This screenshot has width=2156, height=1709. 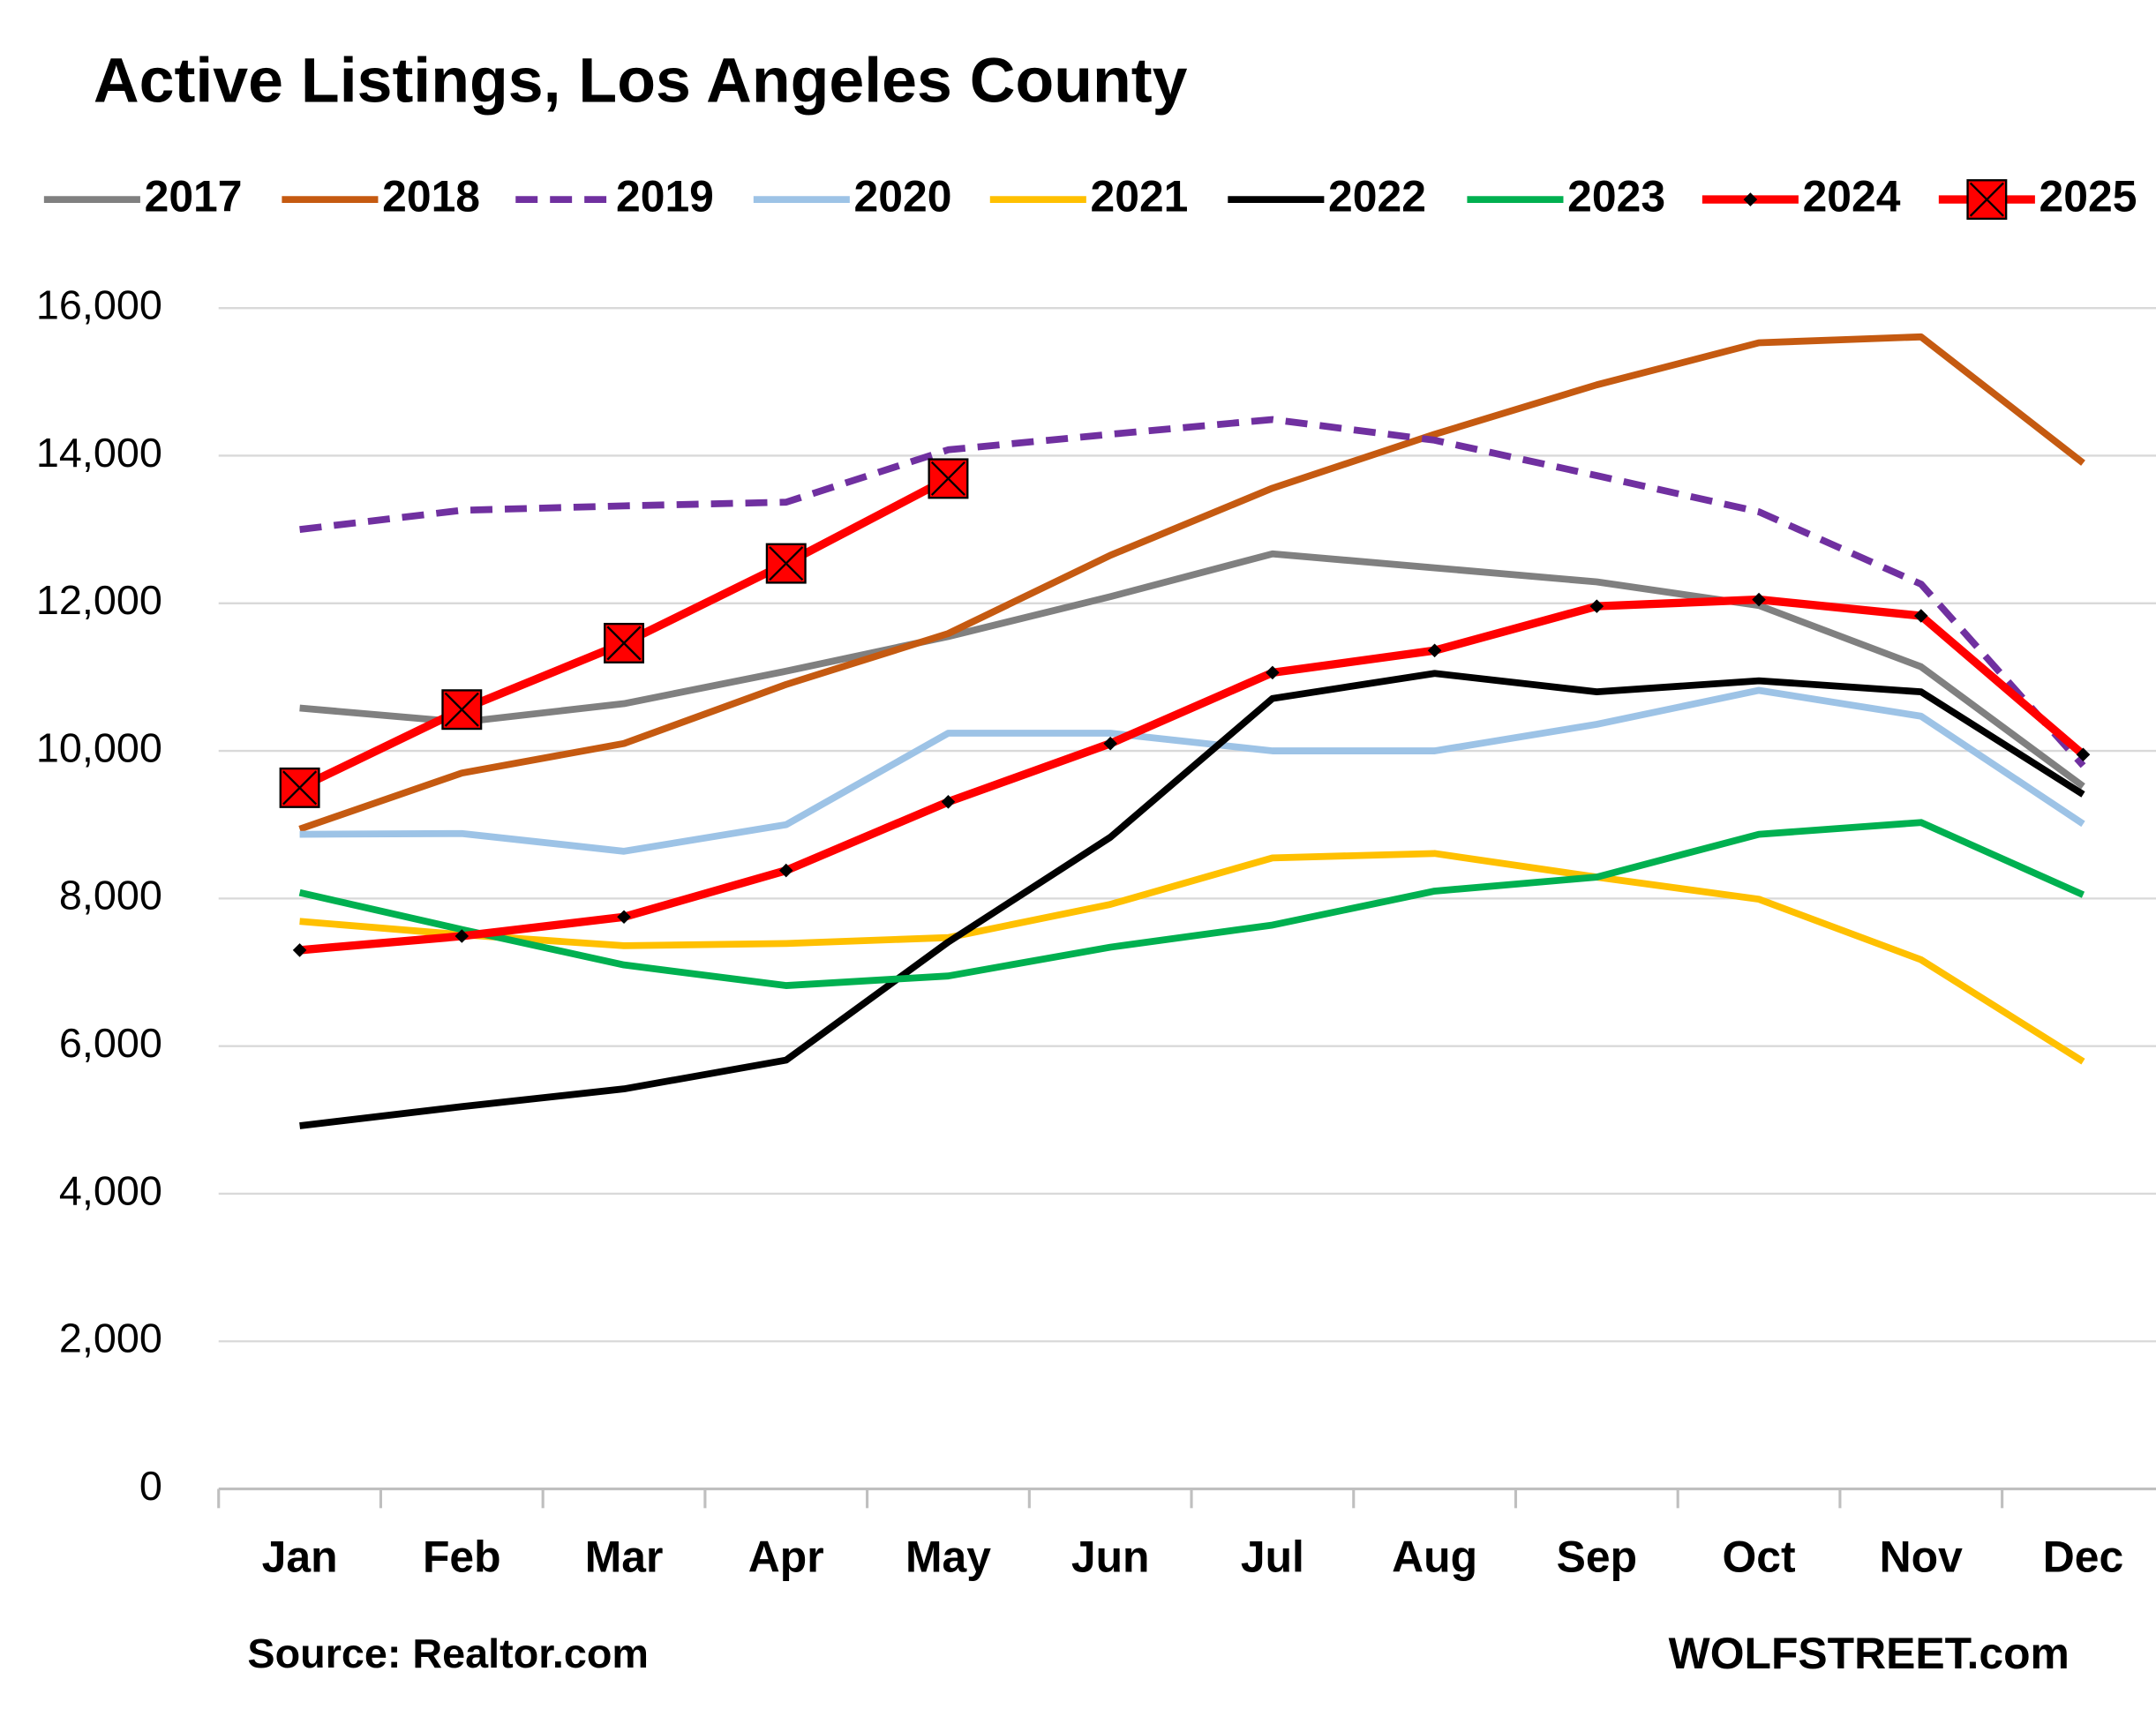 I want to click on brand-note: WOLFSTREET.com, so click(x=1870, y=1653).